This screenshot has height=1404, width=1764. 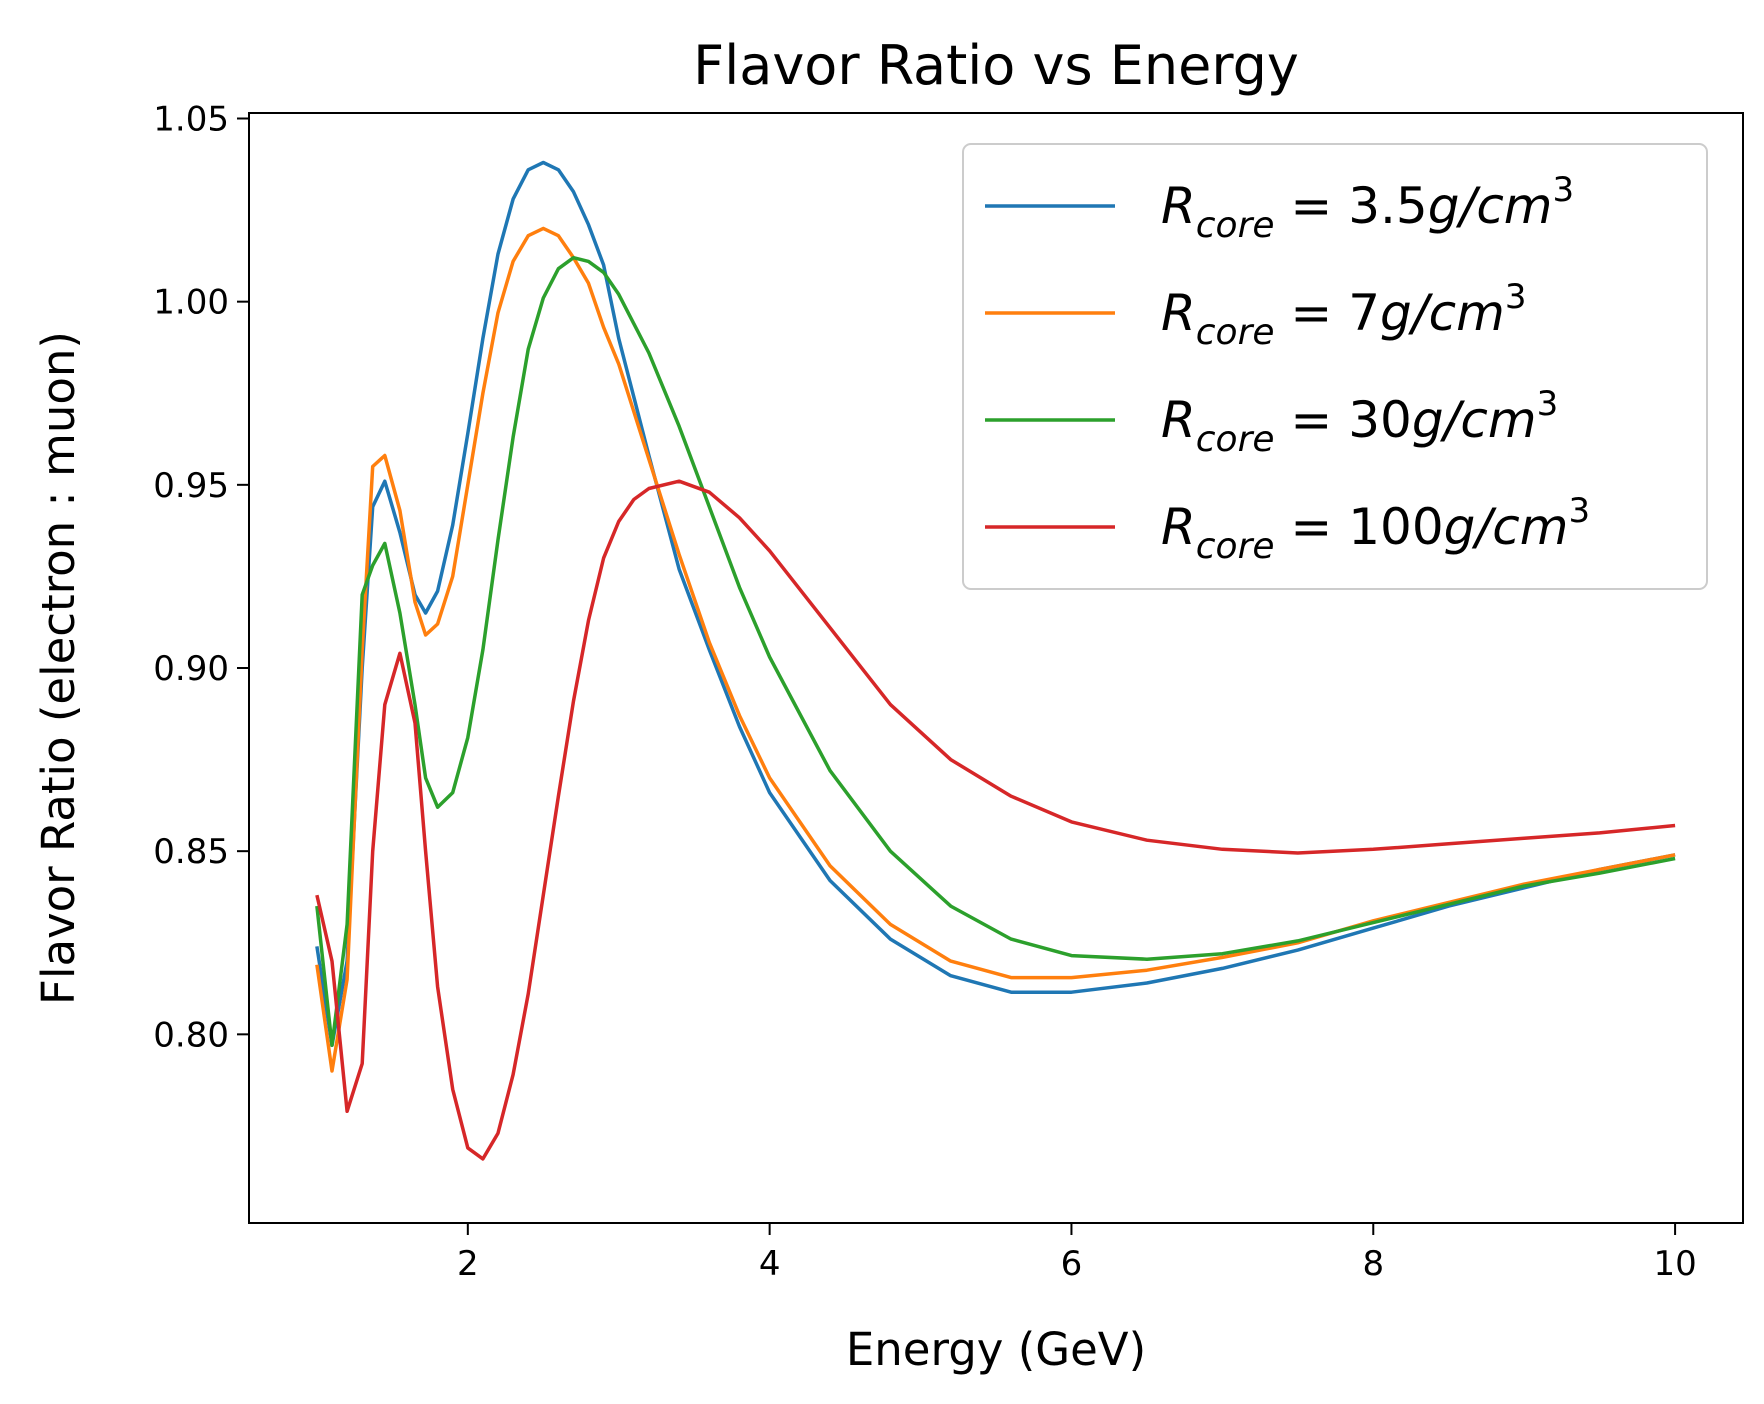 What do you see at coordinates (1335, 366) in the screenshot?
I see `legend-frame` at bounding box center [1335, 366].